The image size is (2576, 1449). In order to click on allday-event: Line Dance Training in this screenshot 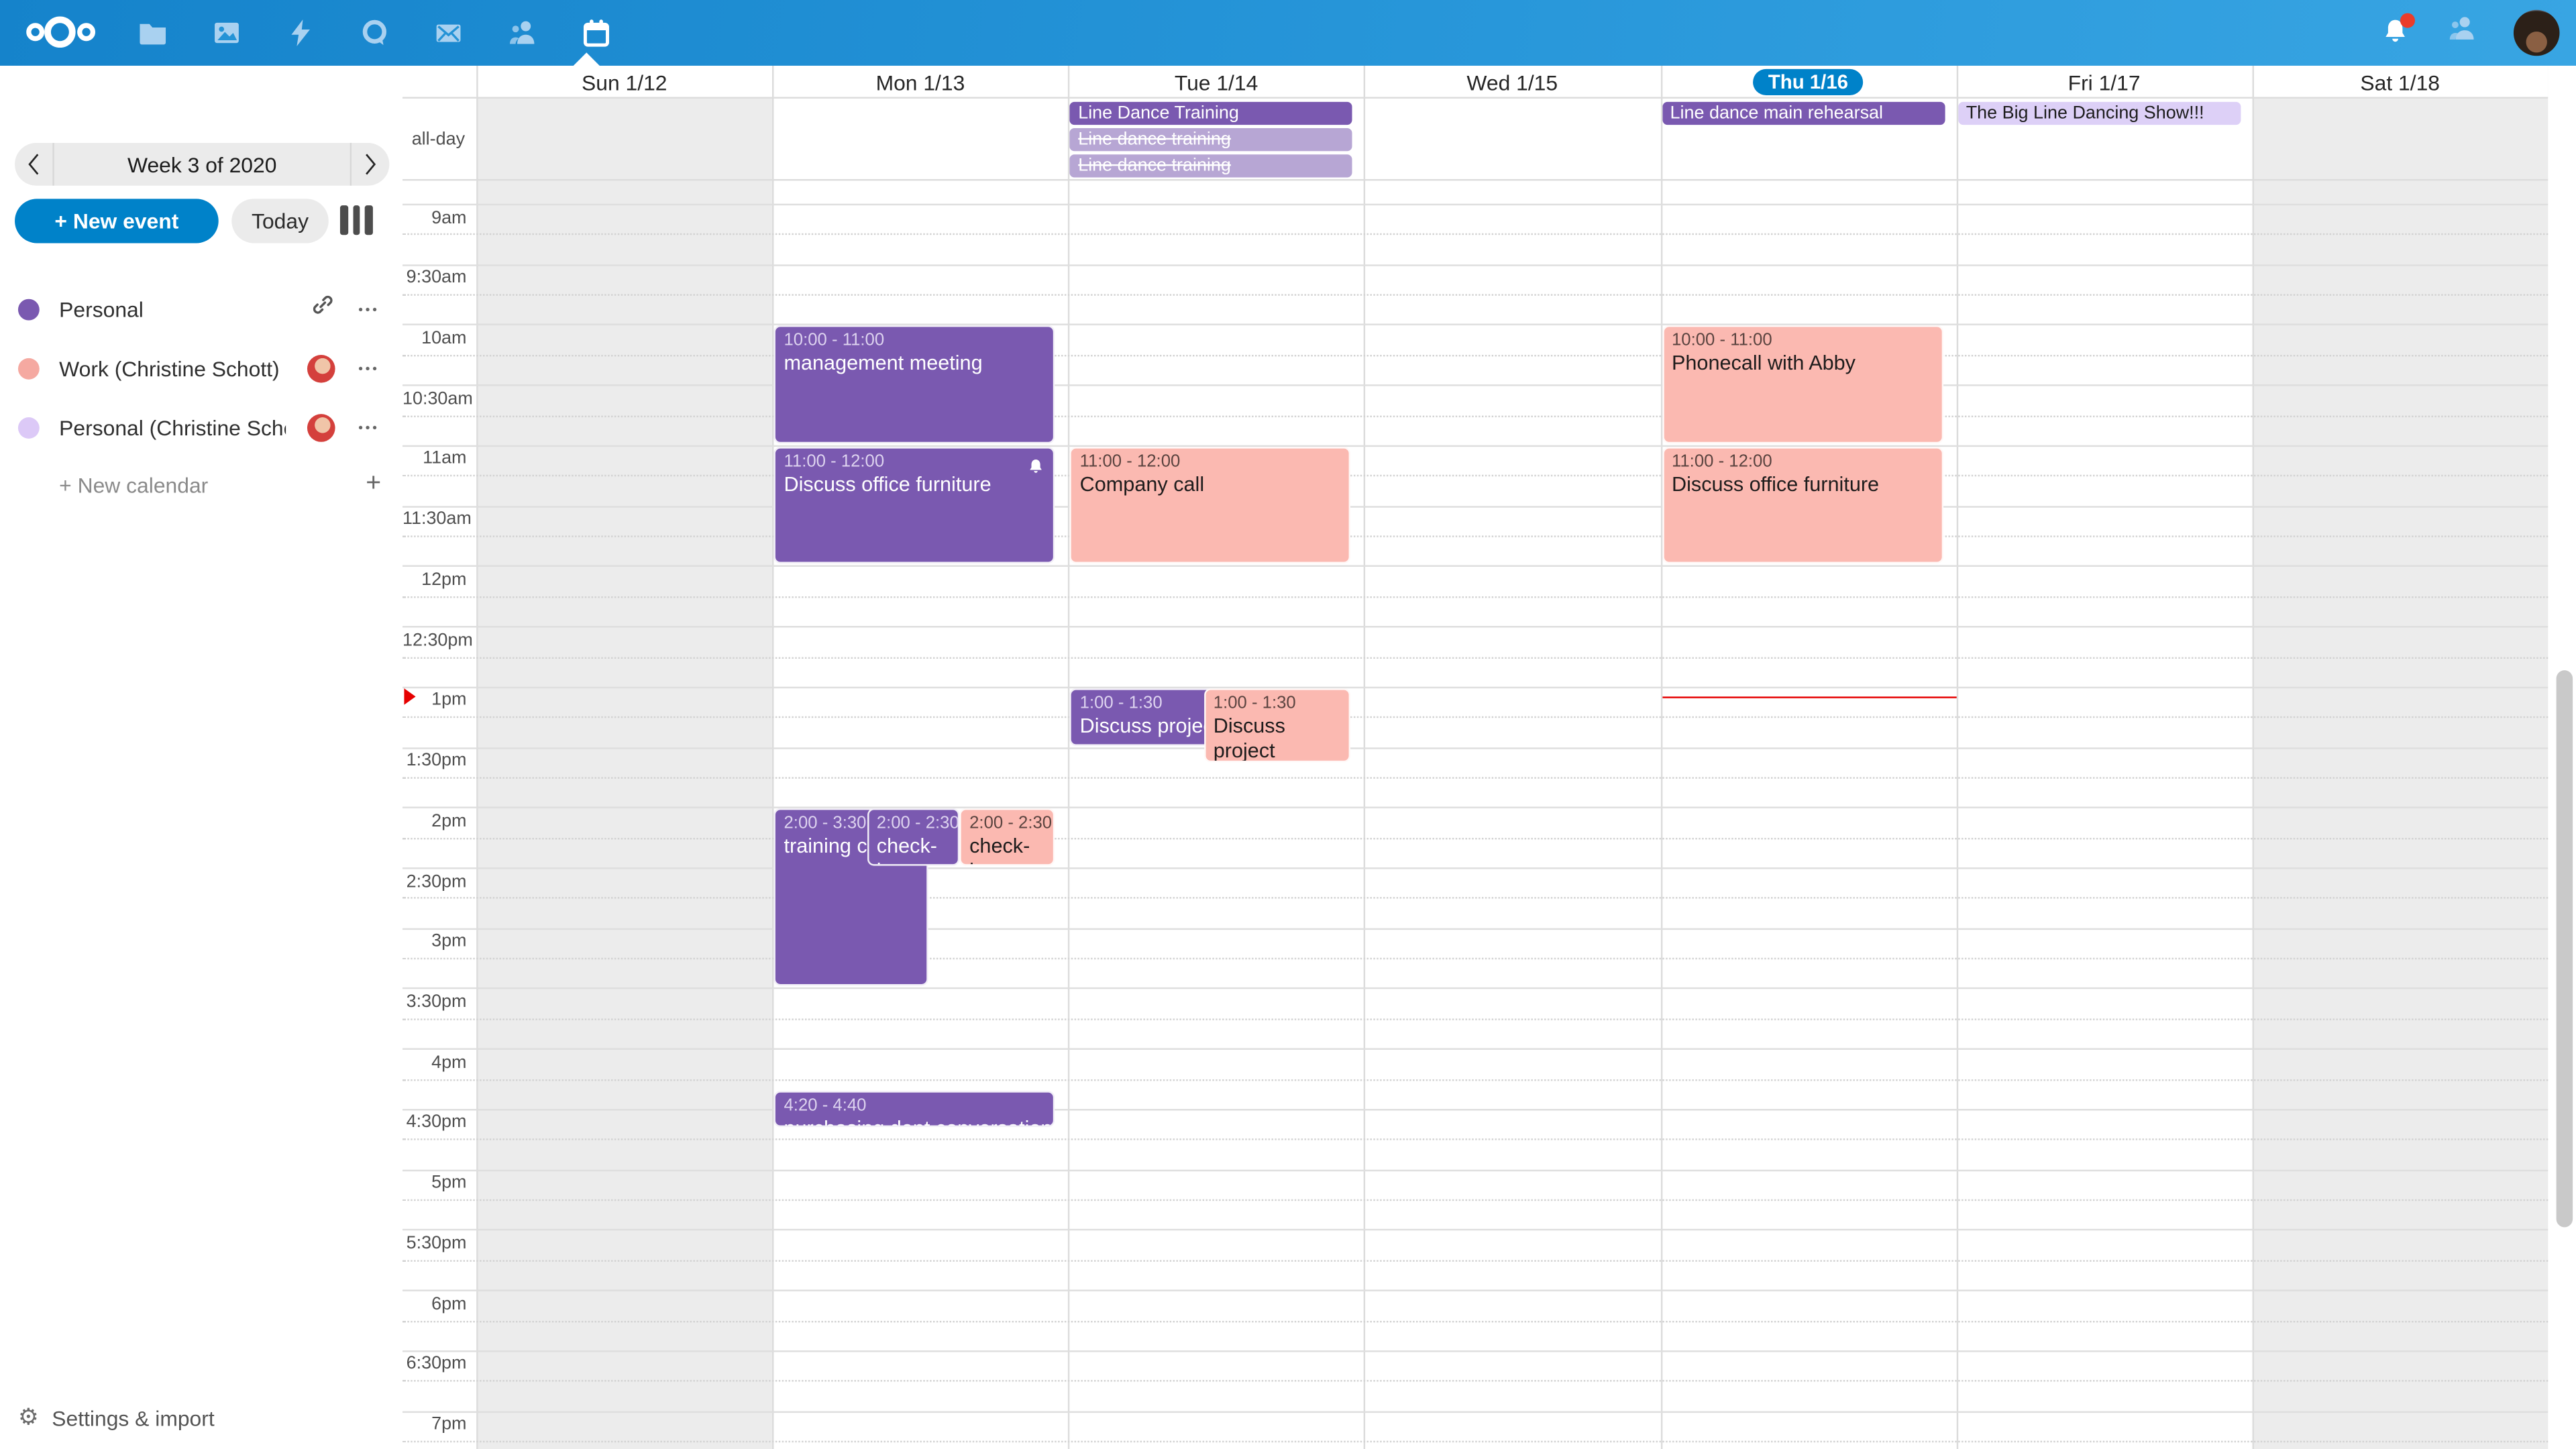, I will do `click(1211, 113)`.